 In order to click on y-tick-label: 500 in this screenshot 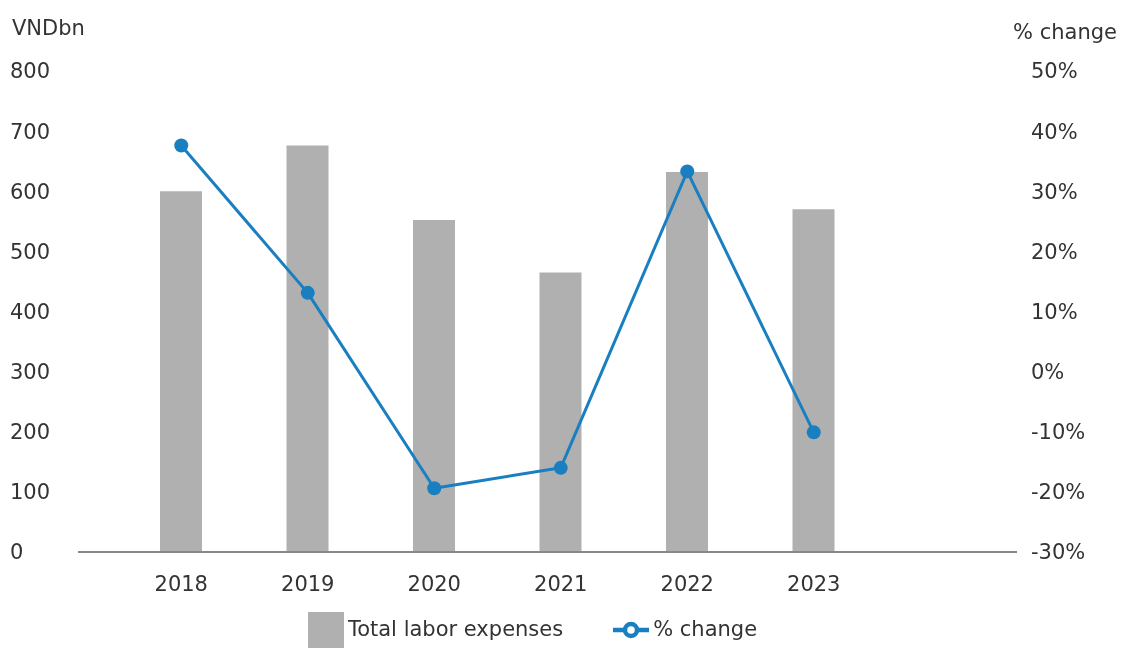, I will do `click(30, 251)`.